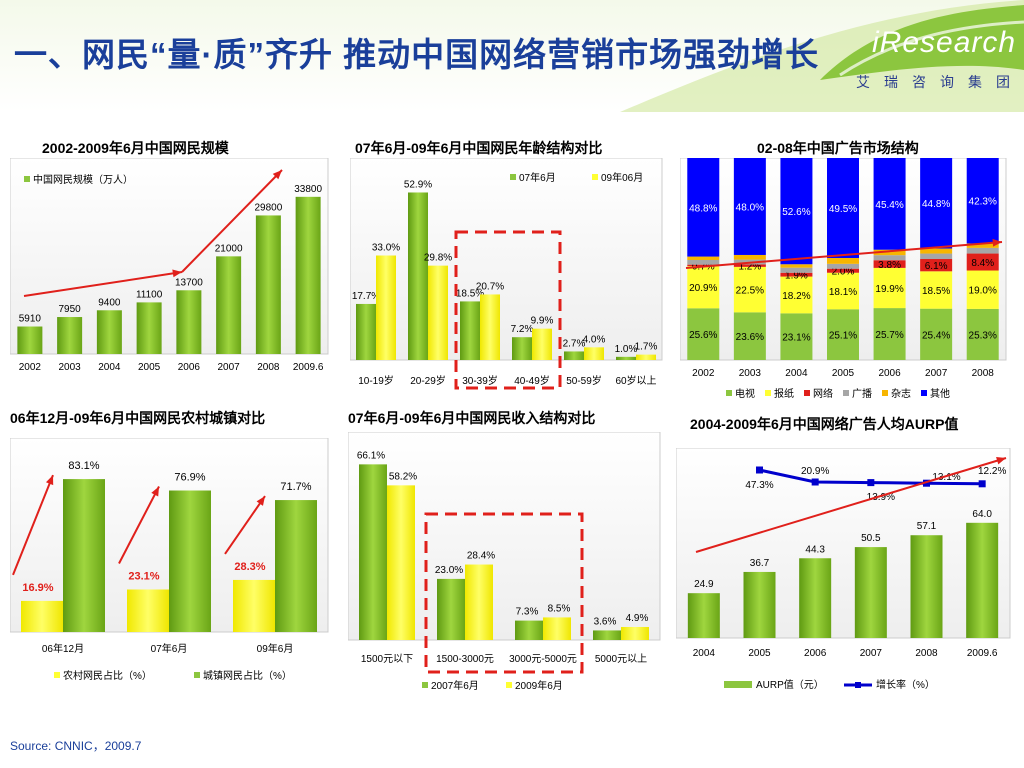 Image resolution: width=1024 pixels, height=768 pixels. Describe the element at coordinates (871, 538) in the screenshot. I see `data-label: 50.5` at that location.